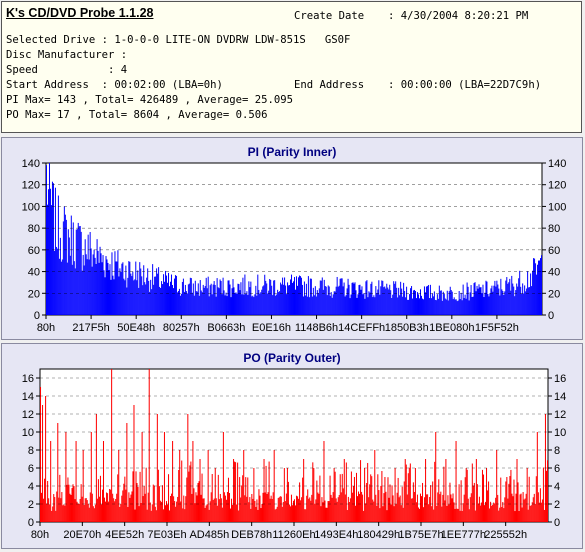  What do you see at coordinates (124, 535) in the screenshot?
I see `po-xtick-label: 4EE52h` at bounding box center [124, 535].